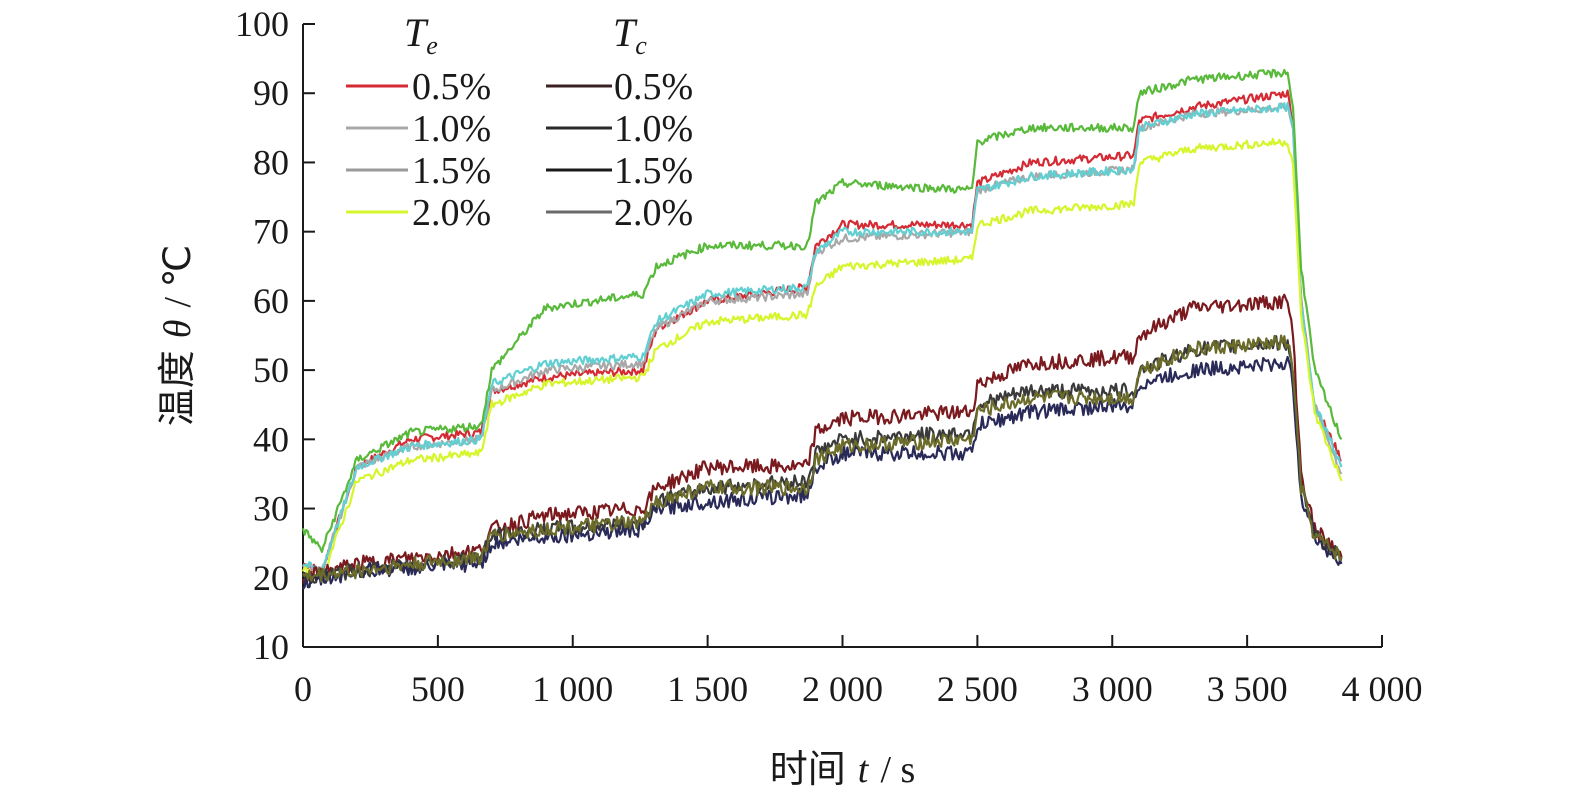 The height and width of the screenshot is (805, 1575). Describe the element at coordinates (519, 122) in the screenshot. I see `legend: Te Tc 0.5%1.0%1.5%2.0% 0.5%1.0%1.5%2.0%` at that location.